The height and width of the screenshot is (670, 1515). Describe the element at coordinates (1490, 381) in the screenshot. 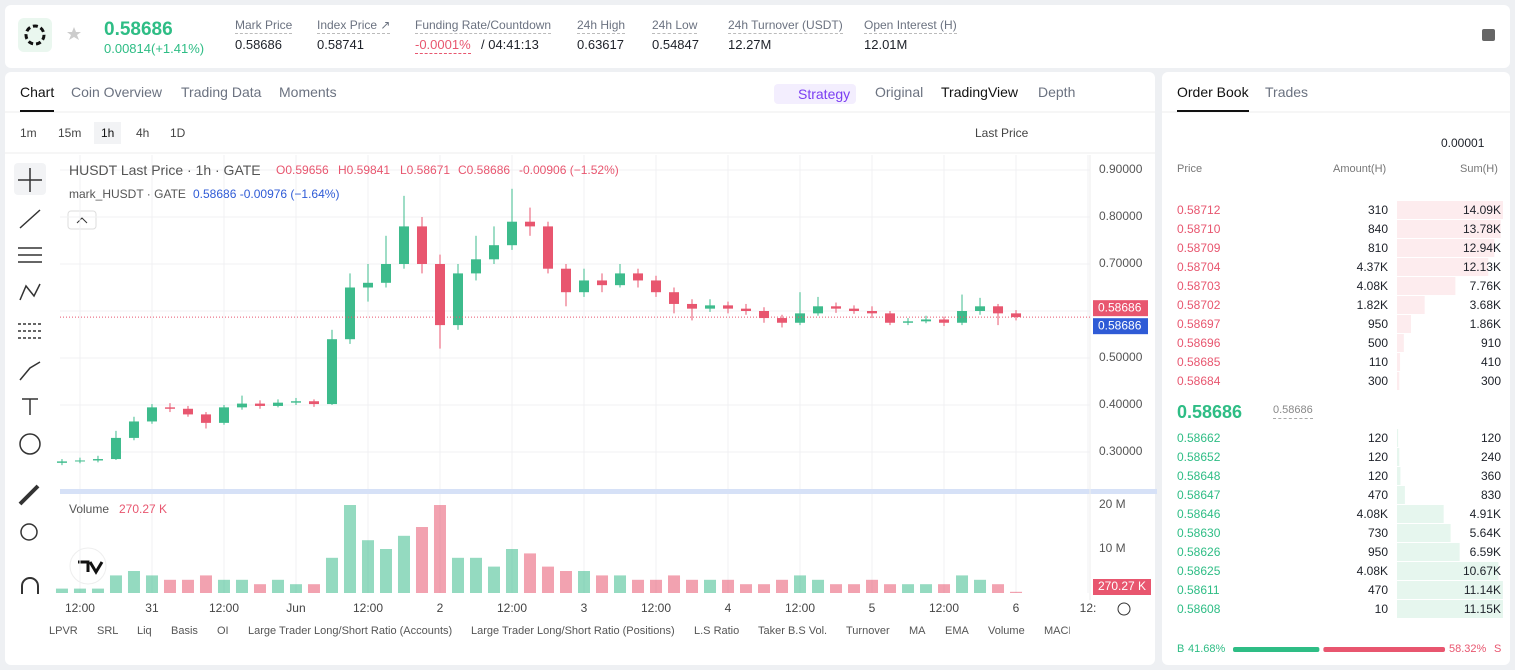

I see `order-sum: 300` at that location.